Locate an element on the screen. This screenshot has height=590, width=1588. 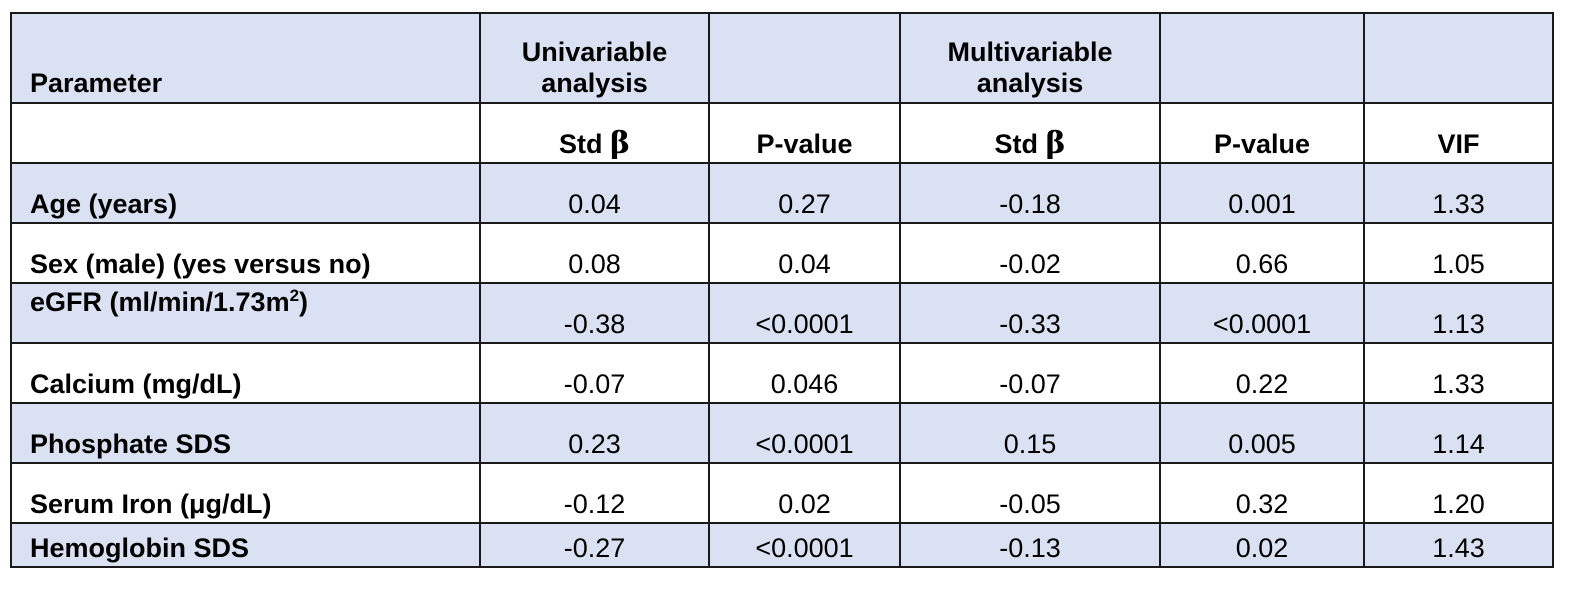
univariable-header: Univariable analysis is located at coordinates (594, 58).